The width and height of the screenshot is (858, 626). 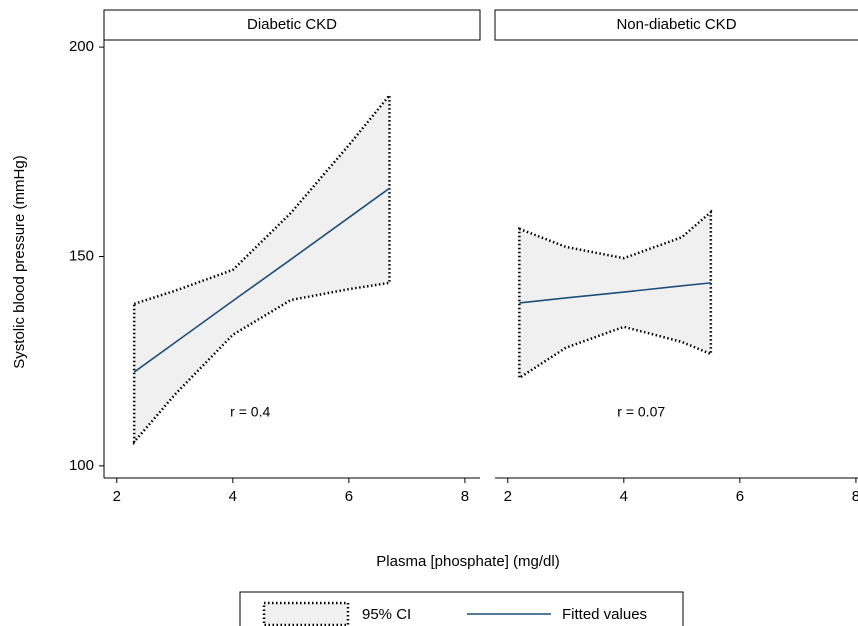 I want to click on panel-title: Non-diabetic CKD, so click(x=676, y=24).